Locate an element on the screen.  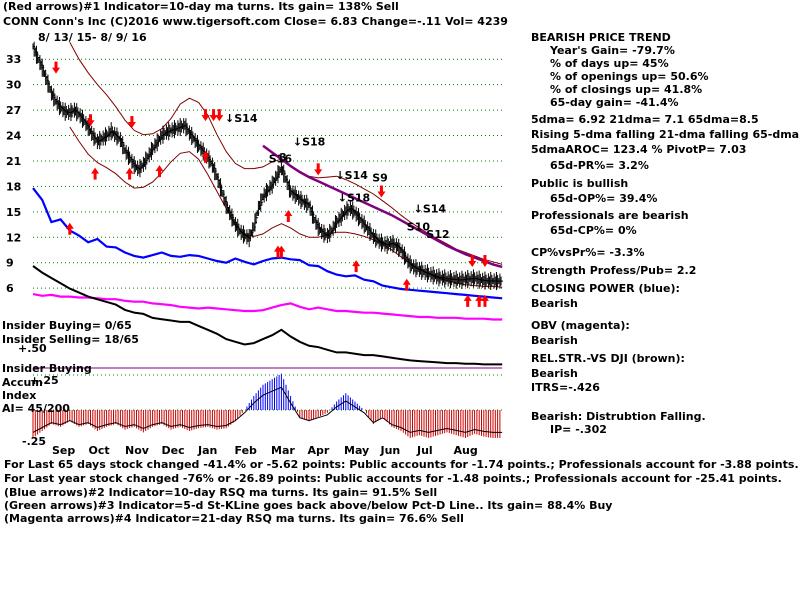
month-label: Dec is located at coordinates (173, 450).